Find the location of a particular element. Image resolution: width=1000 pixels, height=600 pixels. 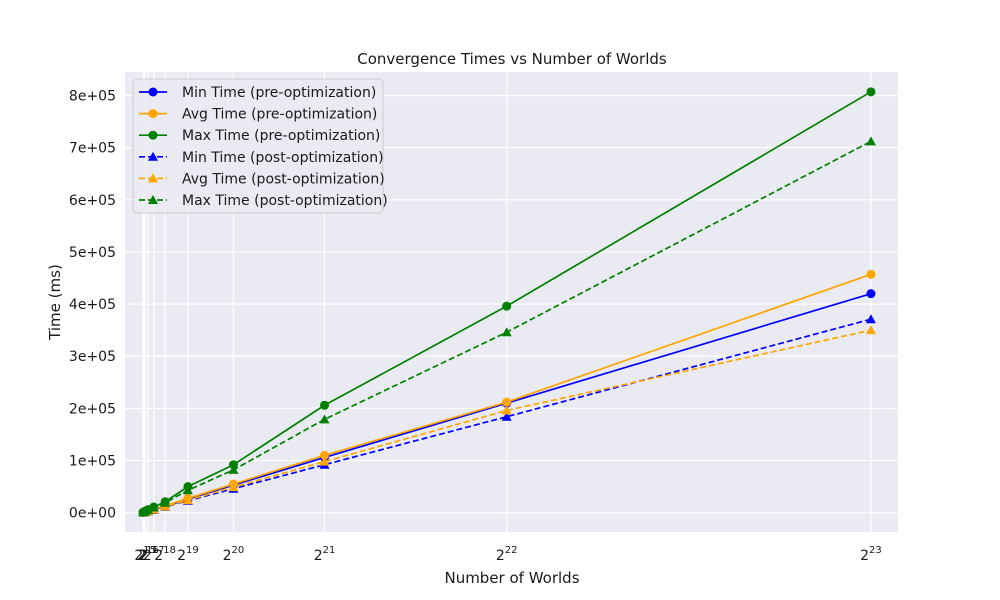

legend-label: Min Time (pre-optimization) is located at coordinates (279, 93).